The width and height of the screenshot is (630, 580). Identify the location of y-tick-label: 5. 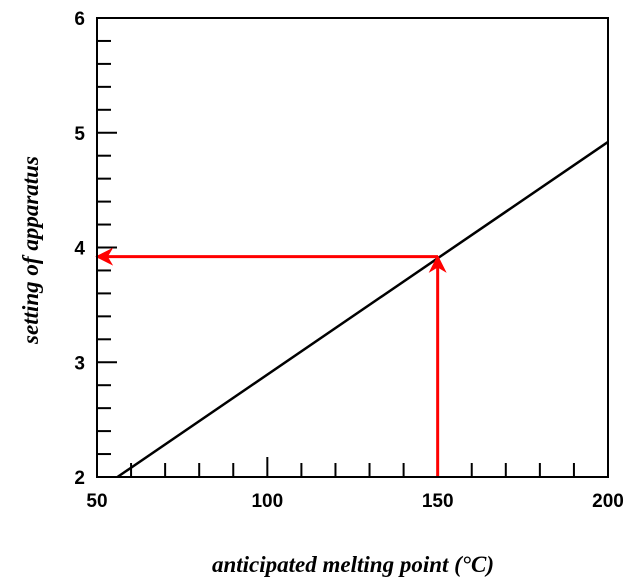
(79, 134).